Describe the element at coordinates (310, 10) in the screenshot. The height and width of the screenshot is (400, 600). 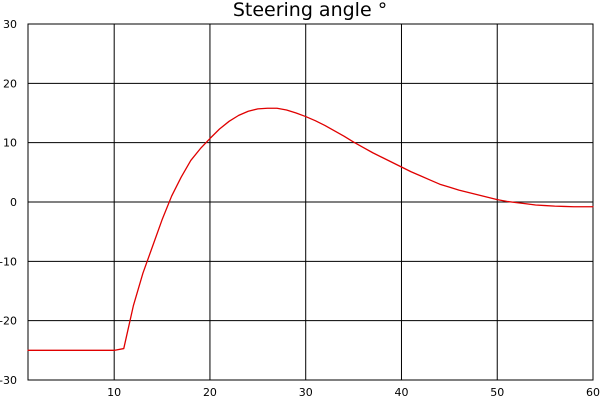
I see `chart-title: Steering angle °` at that location.